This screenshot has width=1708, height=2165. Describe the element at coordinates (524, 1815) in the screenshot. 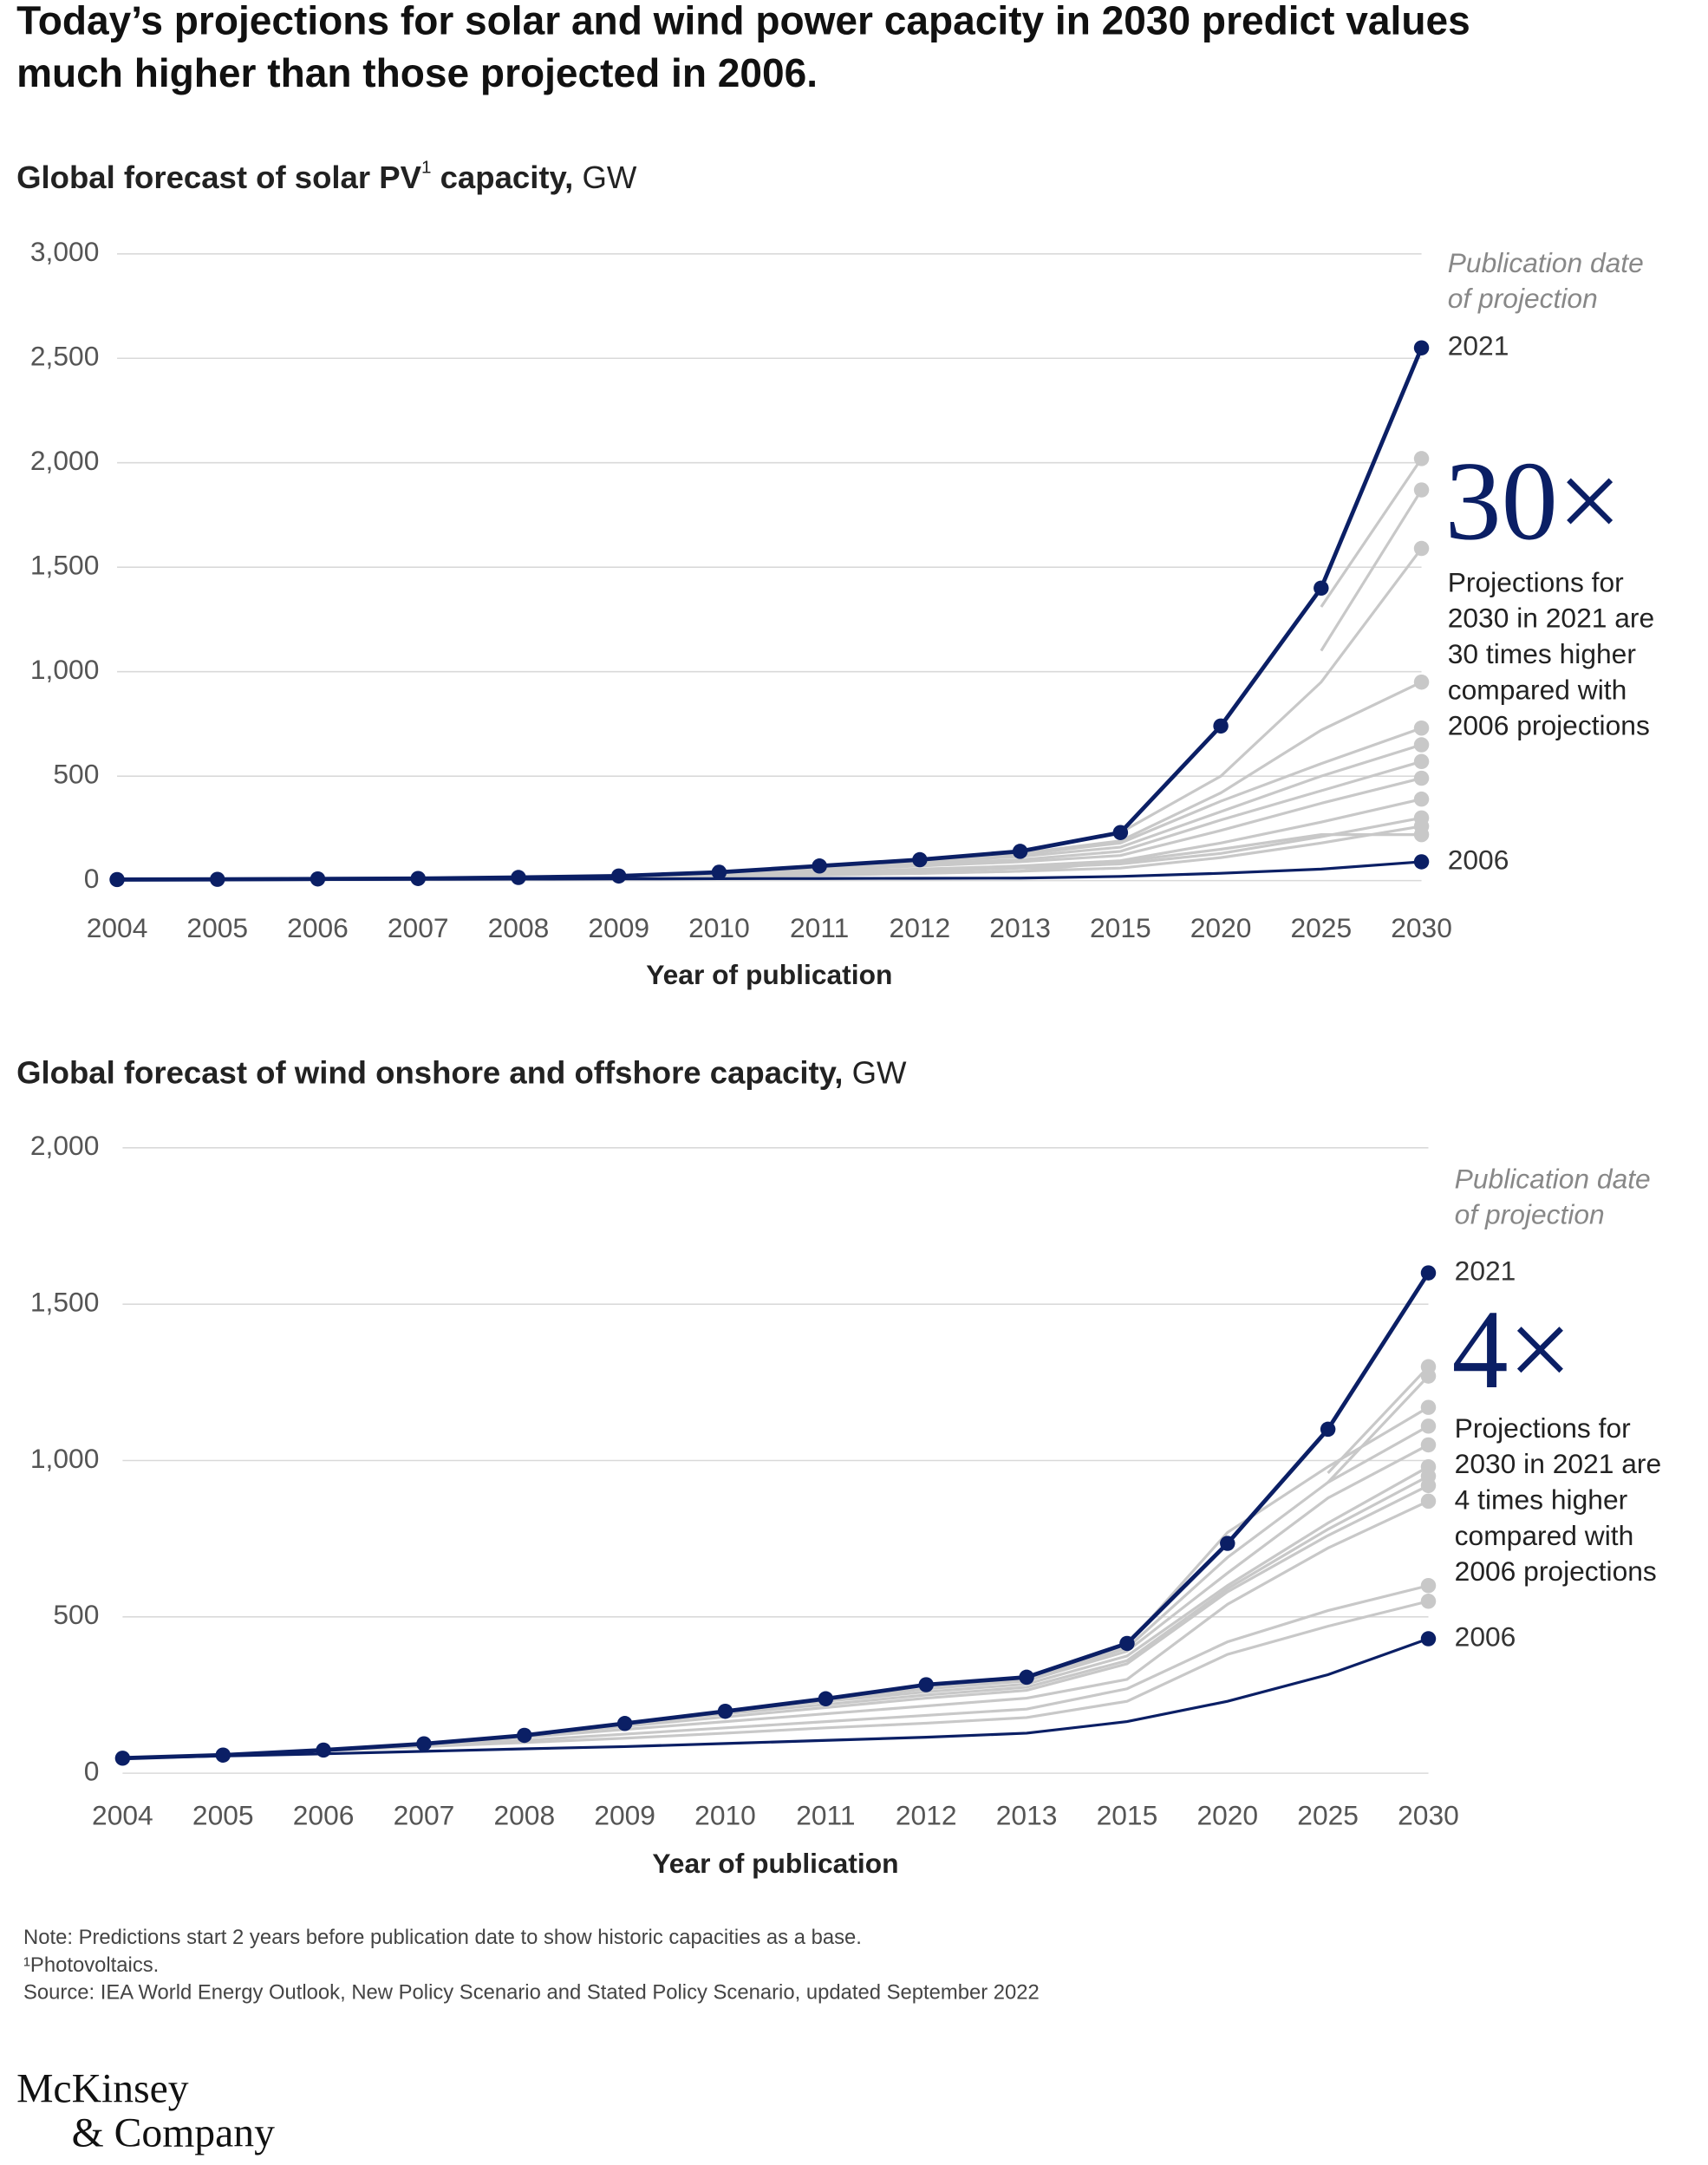

I see `x-tick-label: 2008` at that location.